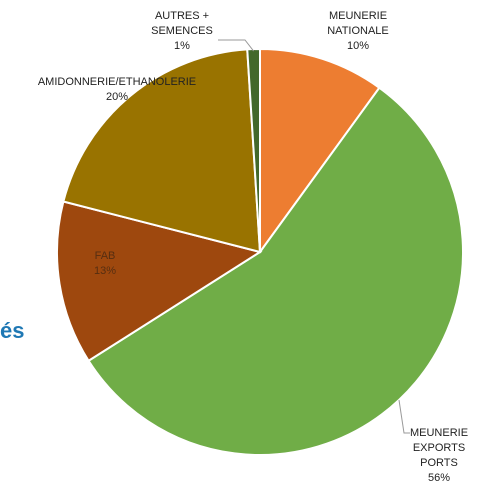 This screenshot has width=481, height=496. Describe the element at coordinates (117, 97) in the screenshot. I see `label-amidonnerie-pct: 20%` at that location.